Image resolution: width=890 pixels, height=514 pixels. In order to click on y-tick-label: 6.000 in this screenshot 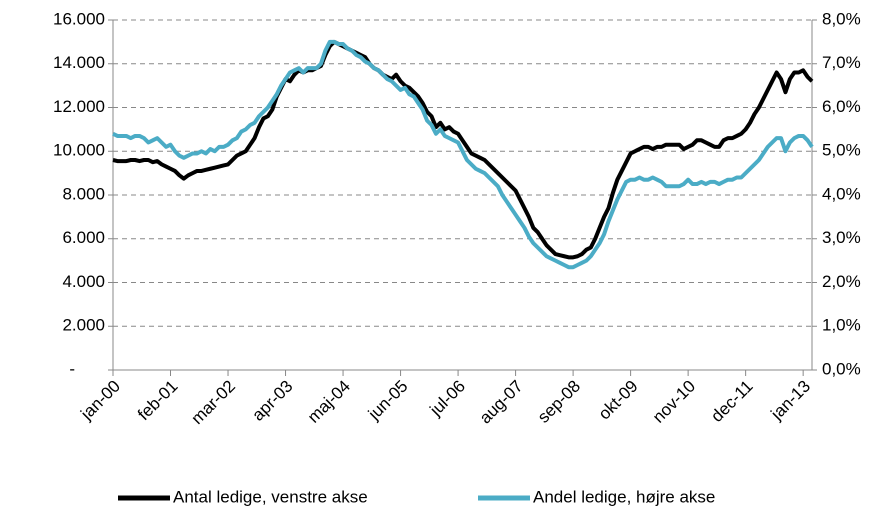, I will do `click(83, 237)`.